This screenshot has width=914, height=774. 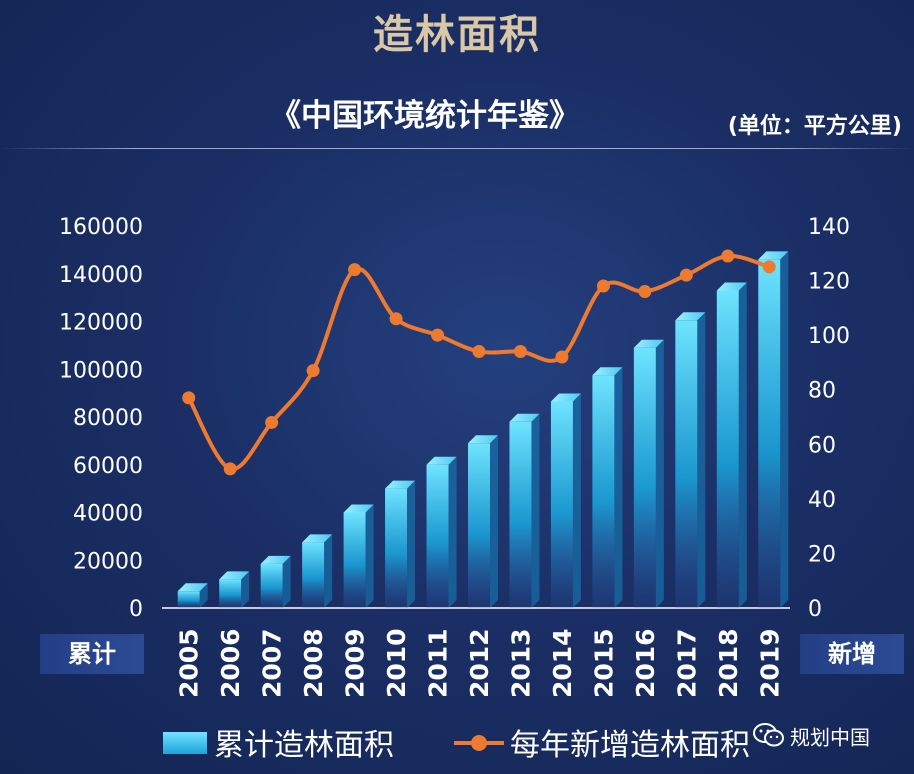 What do you see at coordinates (230, 663) in the screenshot?
I see `x-tick-label: 2006` at bounding box center [230, 663].